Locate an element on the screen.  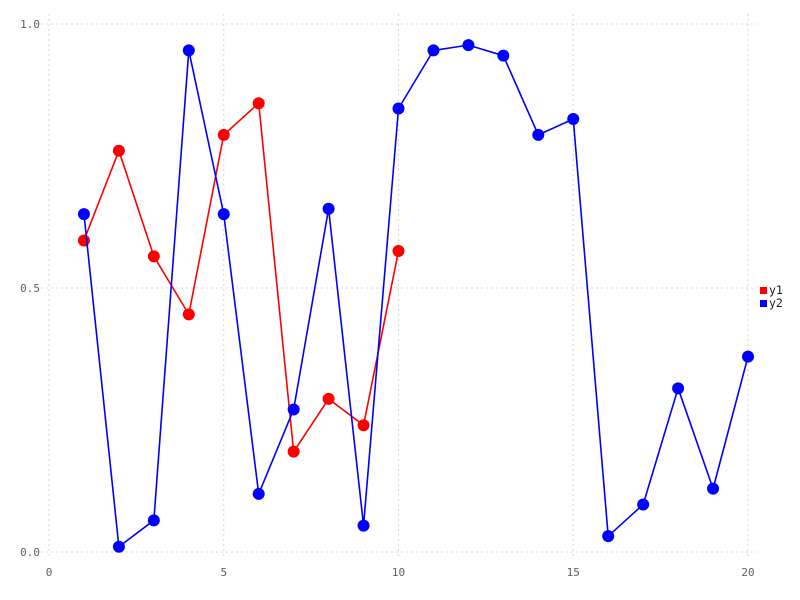
y-tick-label: 0.5 is located at coordinates (30, 288).